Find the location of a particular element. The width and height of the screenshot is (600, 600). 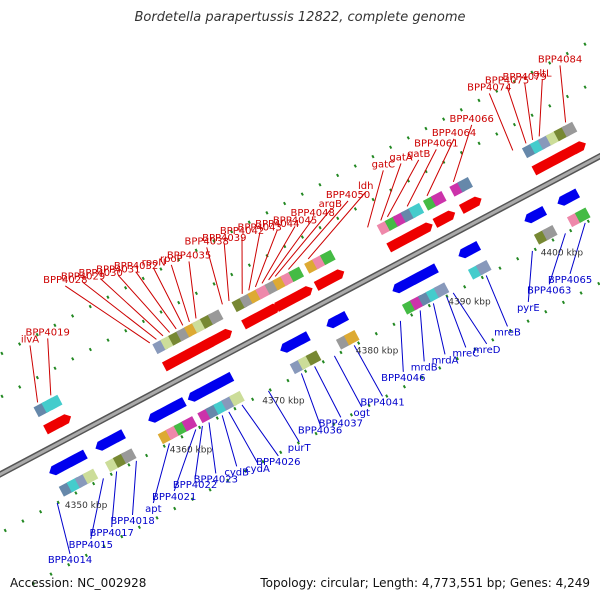

gene-label-top: BPP4030 is located at coordinates (101, 273).